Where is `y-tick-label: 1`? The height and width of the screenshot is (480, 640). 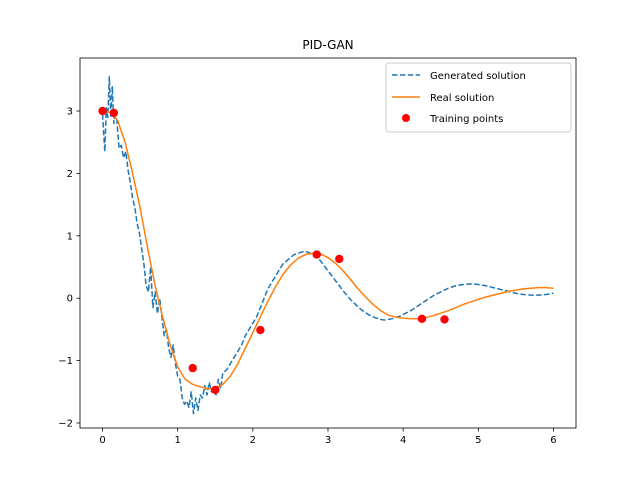 y-tick-label: 1 is located at coordinates (70, 236).